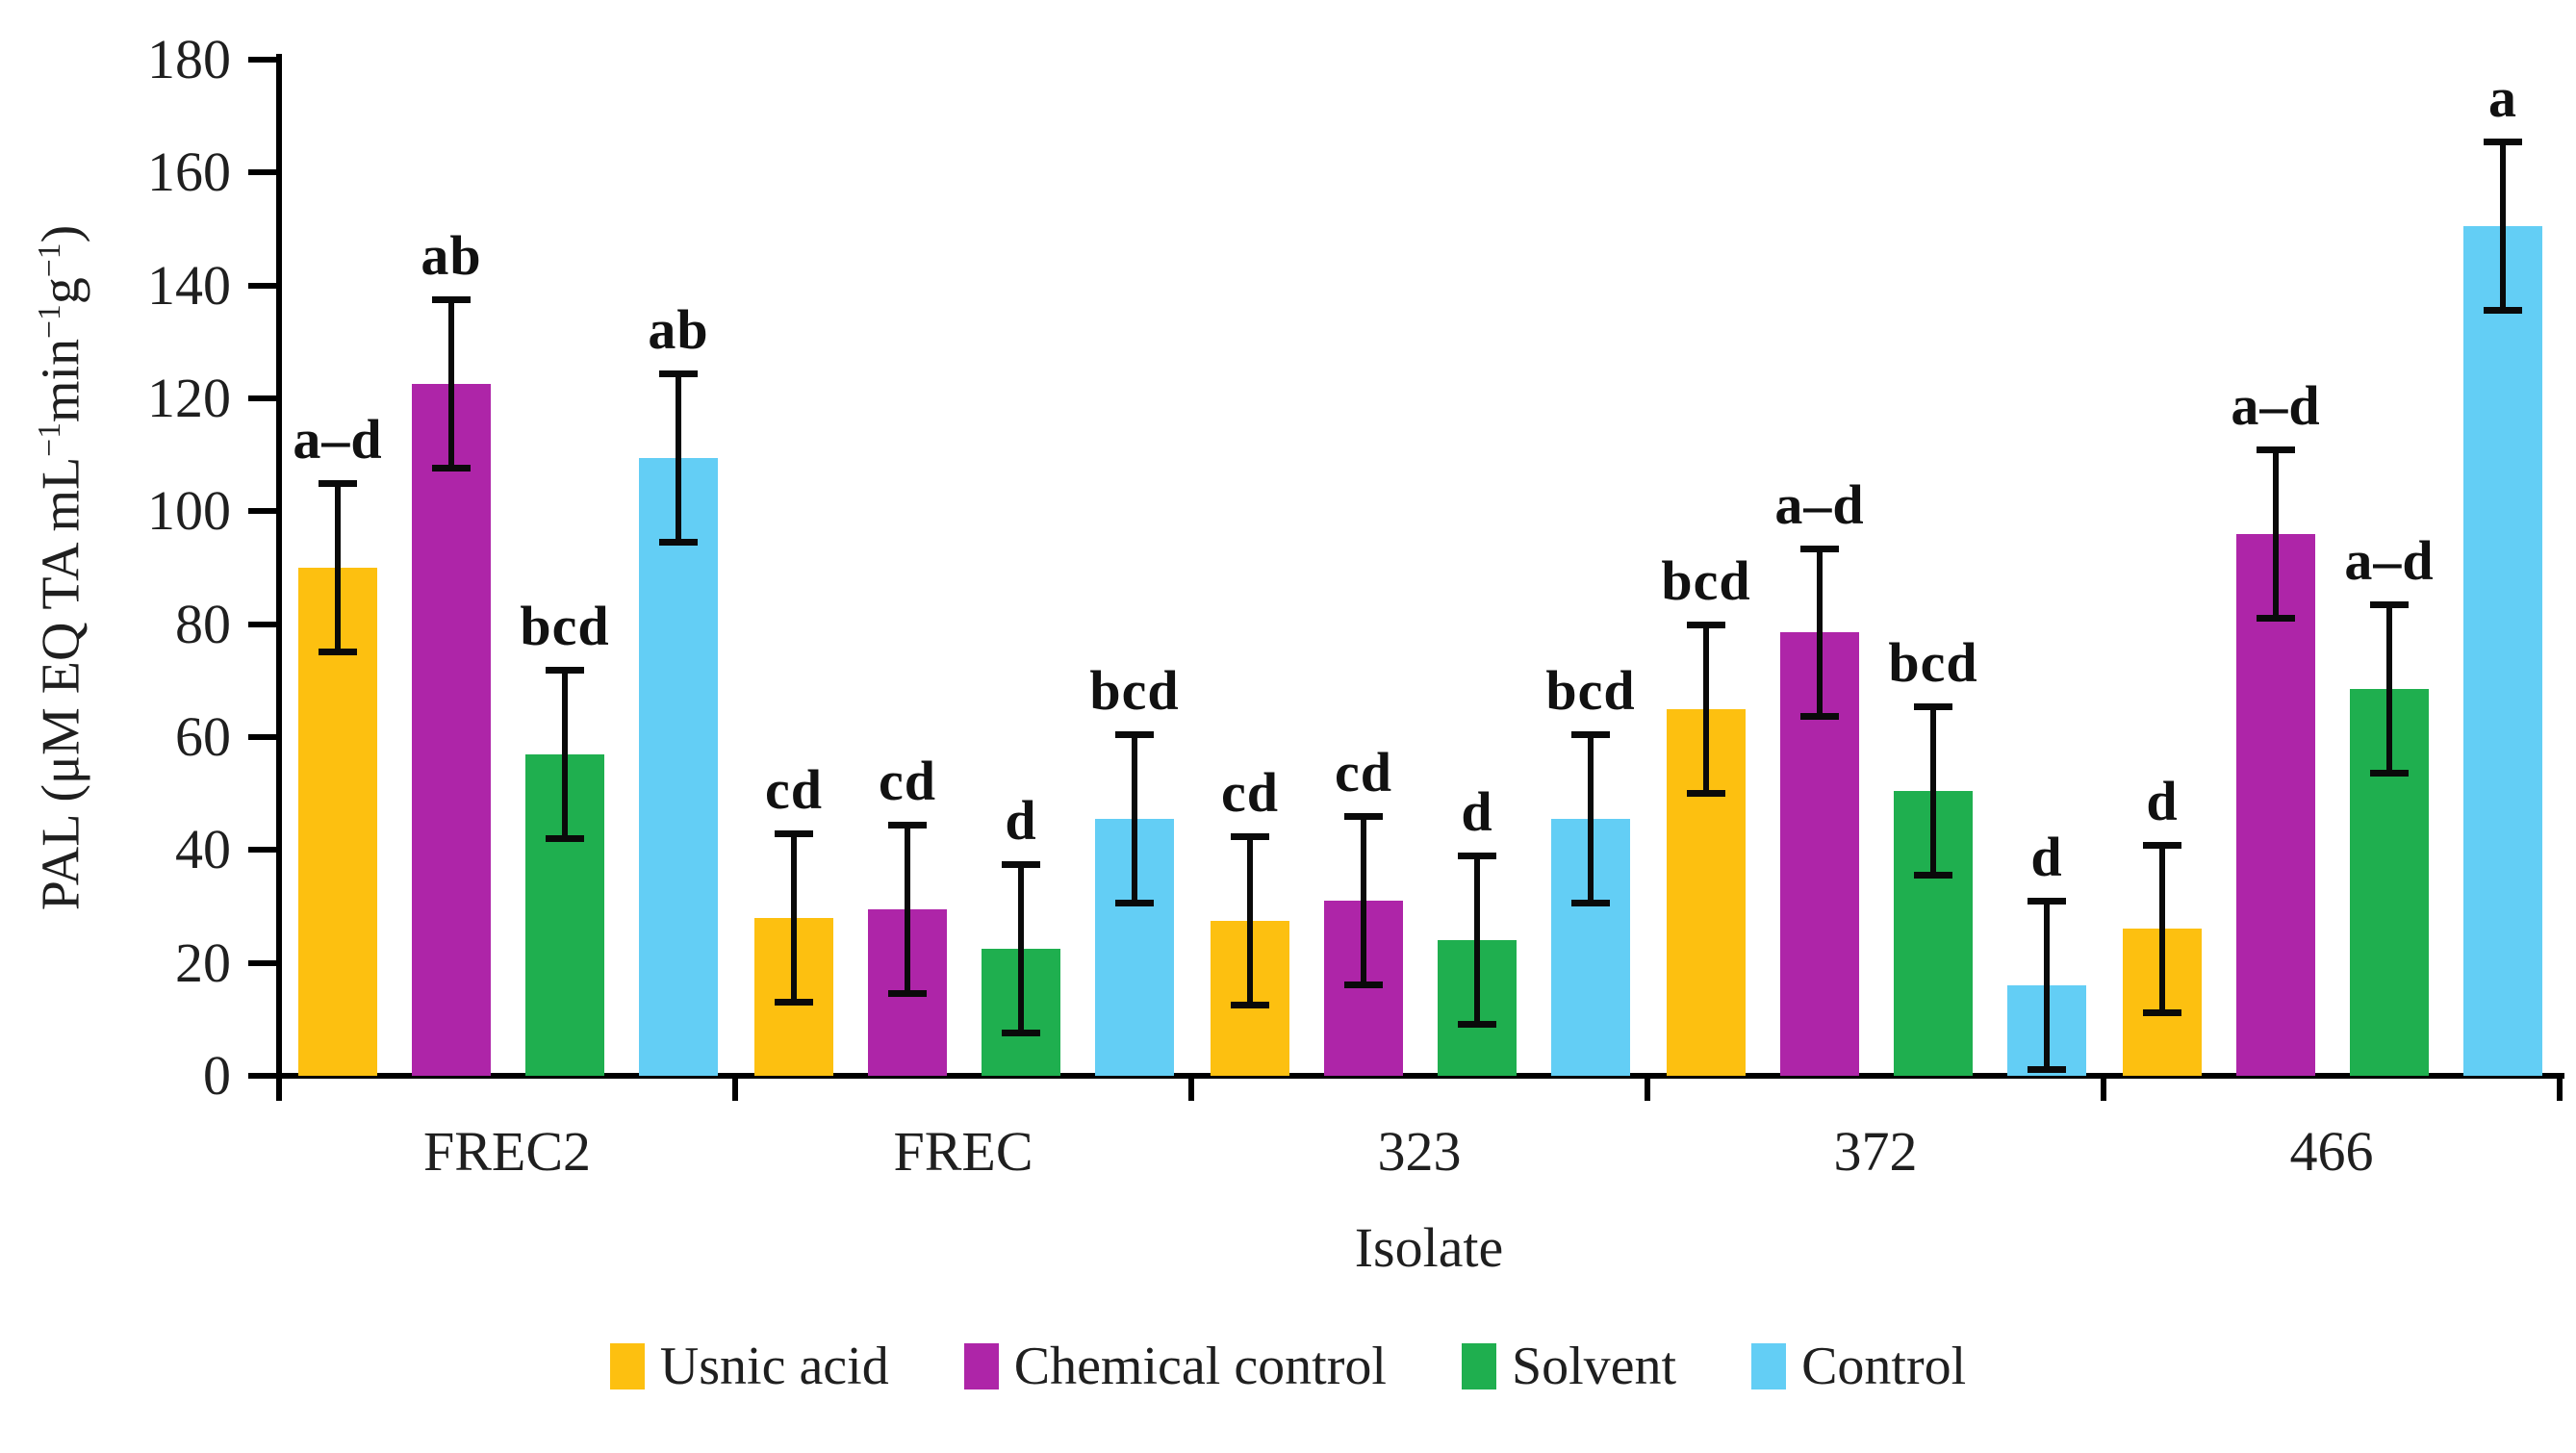 This screenshot has height=1453, width=2576. I want to click on y-tick-label: 0, so click(217, 1075).